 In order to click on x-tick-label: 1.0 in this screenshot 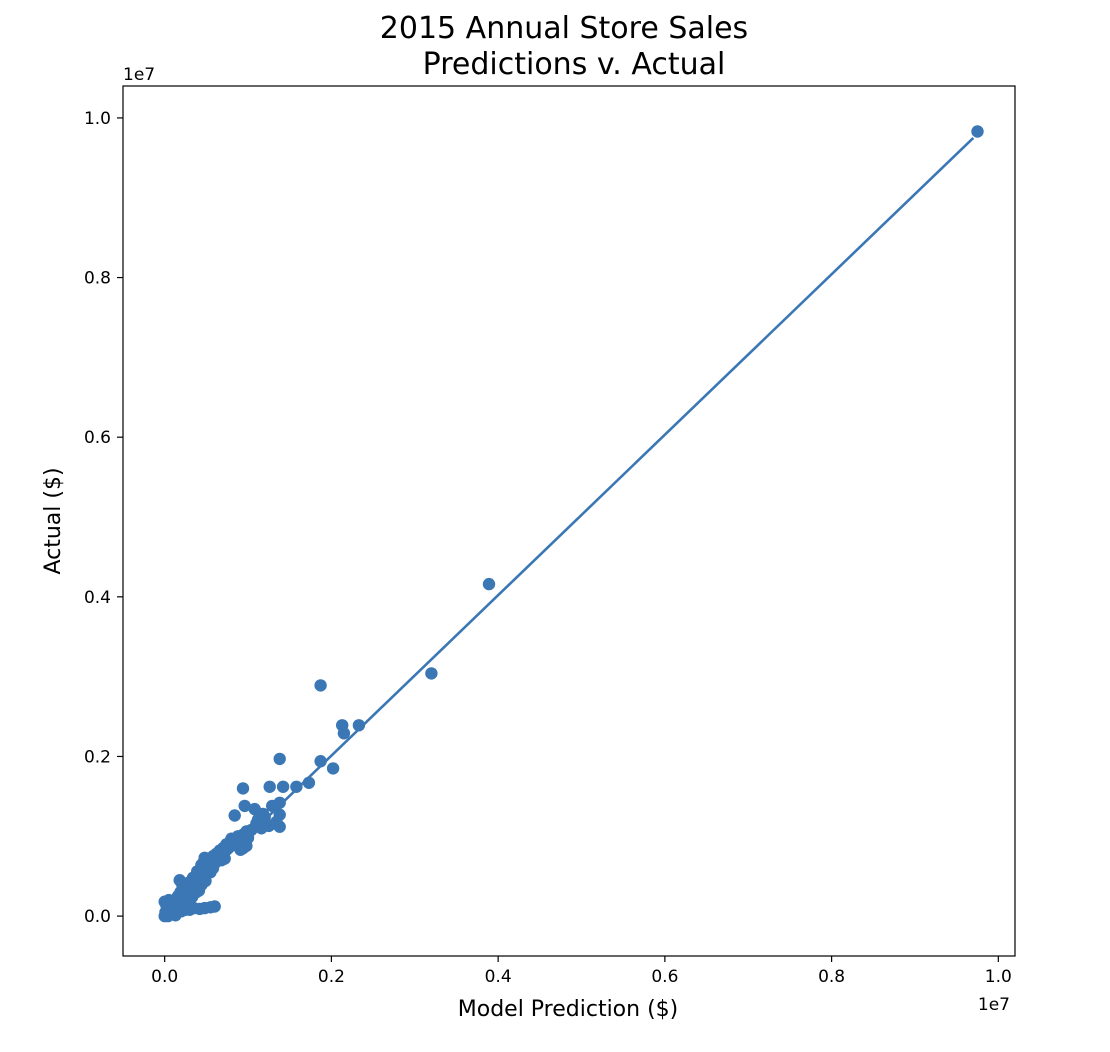, I will do `click(998, 977)`.